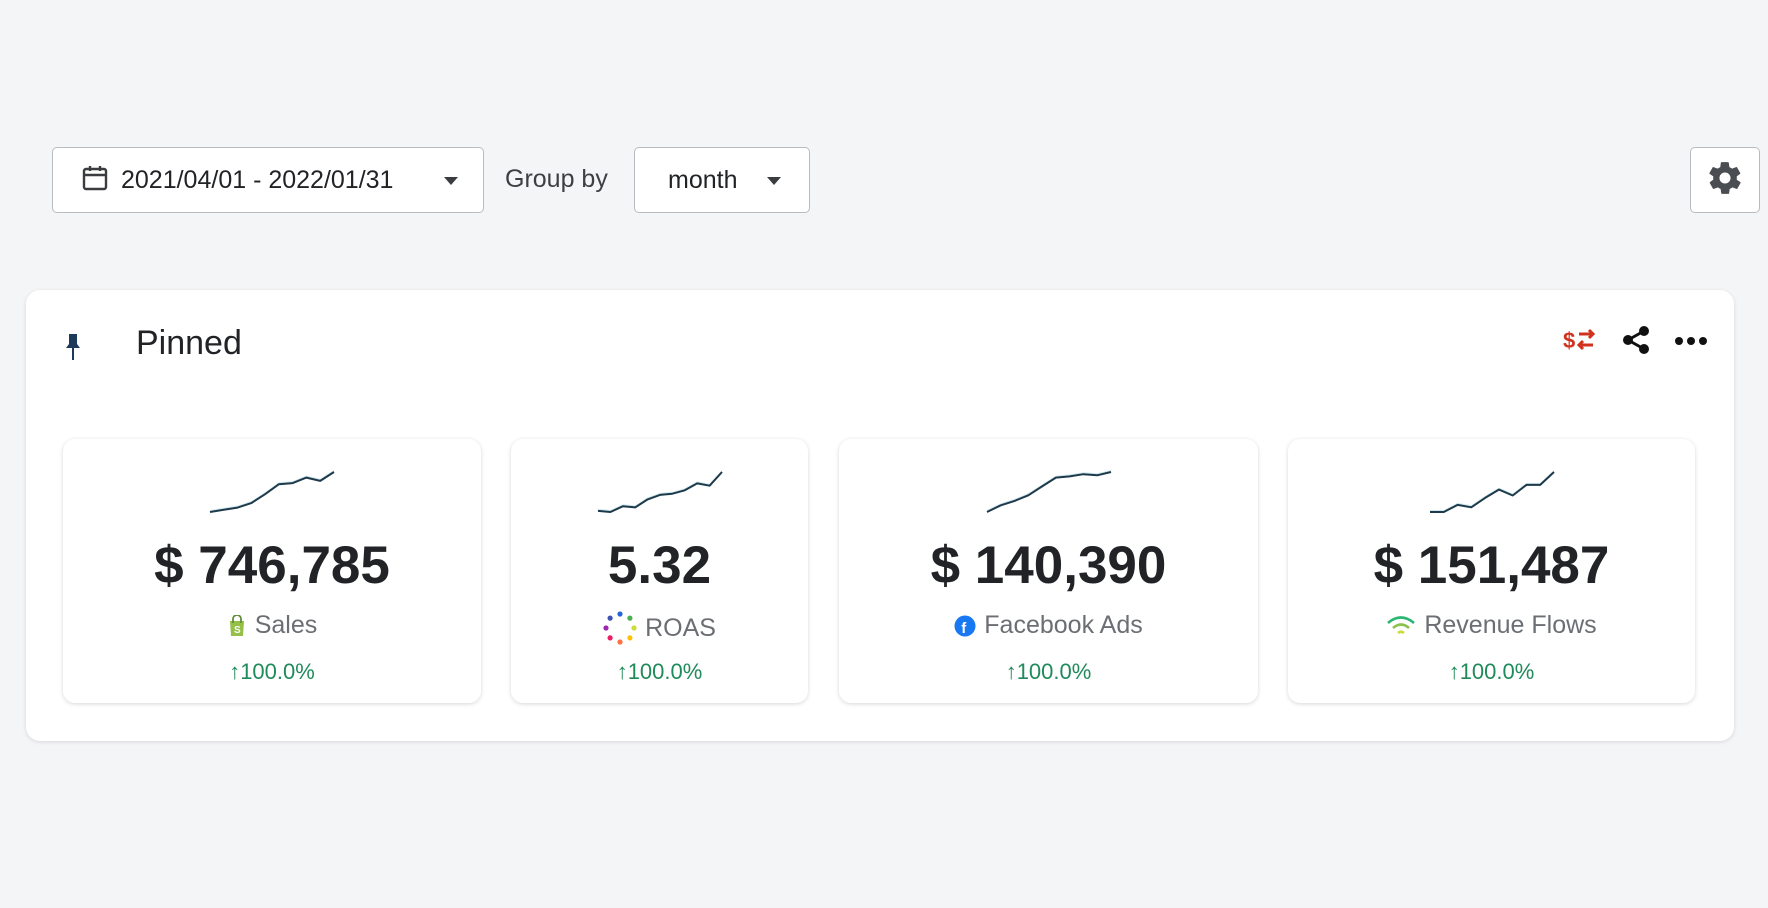  I want to click on roas-sparkline, so click(660, 491).